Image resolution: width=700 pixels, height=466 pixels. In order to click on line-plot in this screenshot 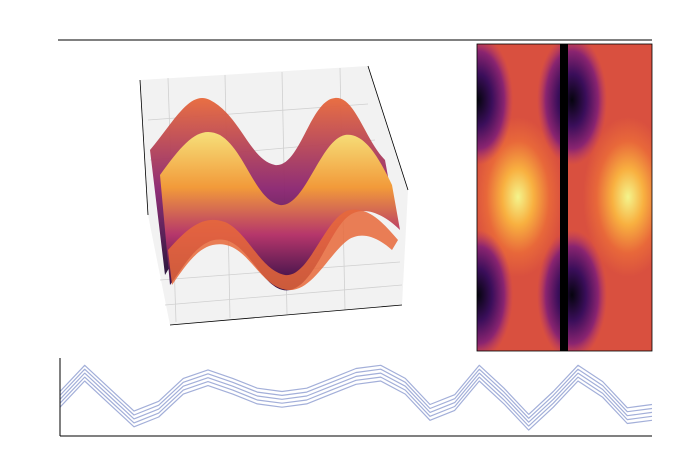, I will do `click(356, 397)`.